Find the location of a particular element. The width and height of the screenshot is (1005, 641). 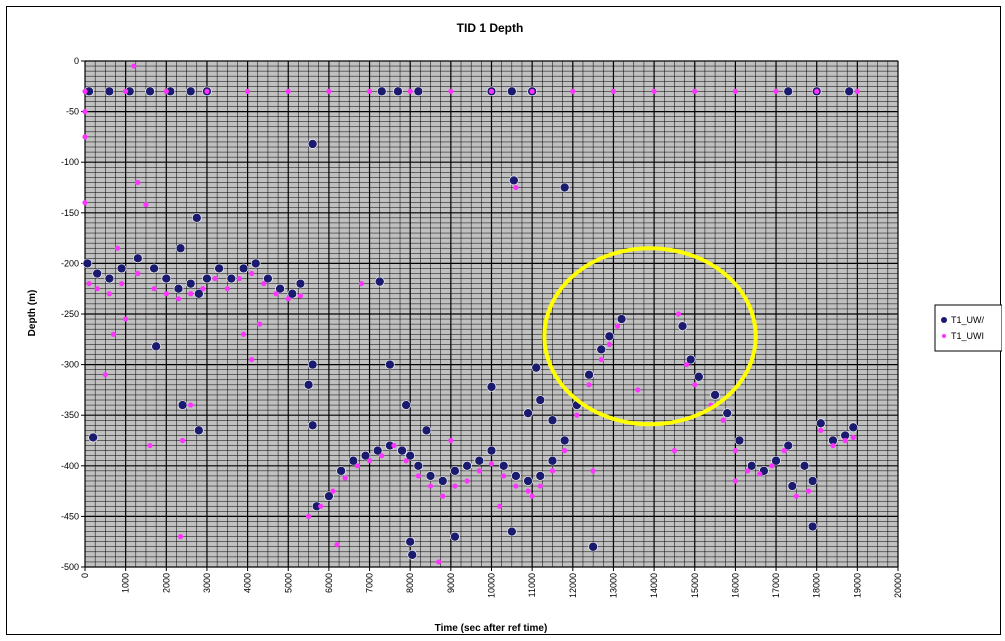

y-axis-label: Depth (m) is located at coordinates (32, 313).